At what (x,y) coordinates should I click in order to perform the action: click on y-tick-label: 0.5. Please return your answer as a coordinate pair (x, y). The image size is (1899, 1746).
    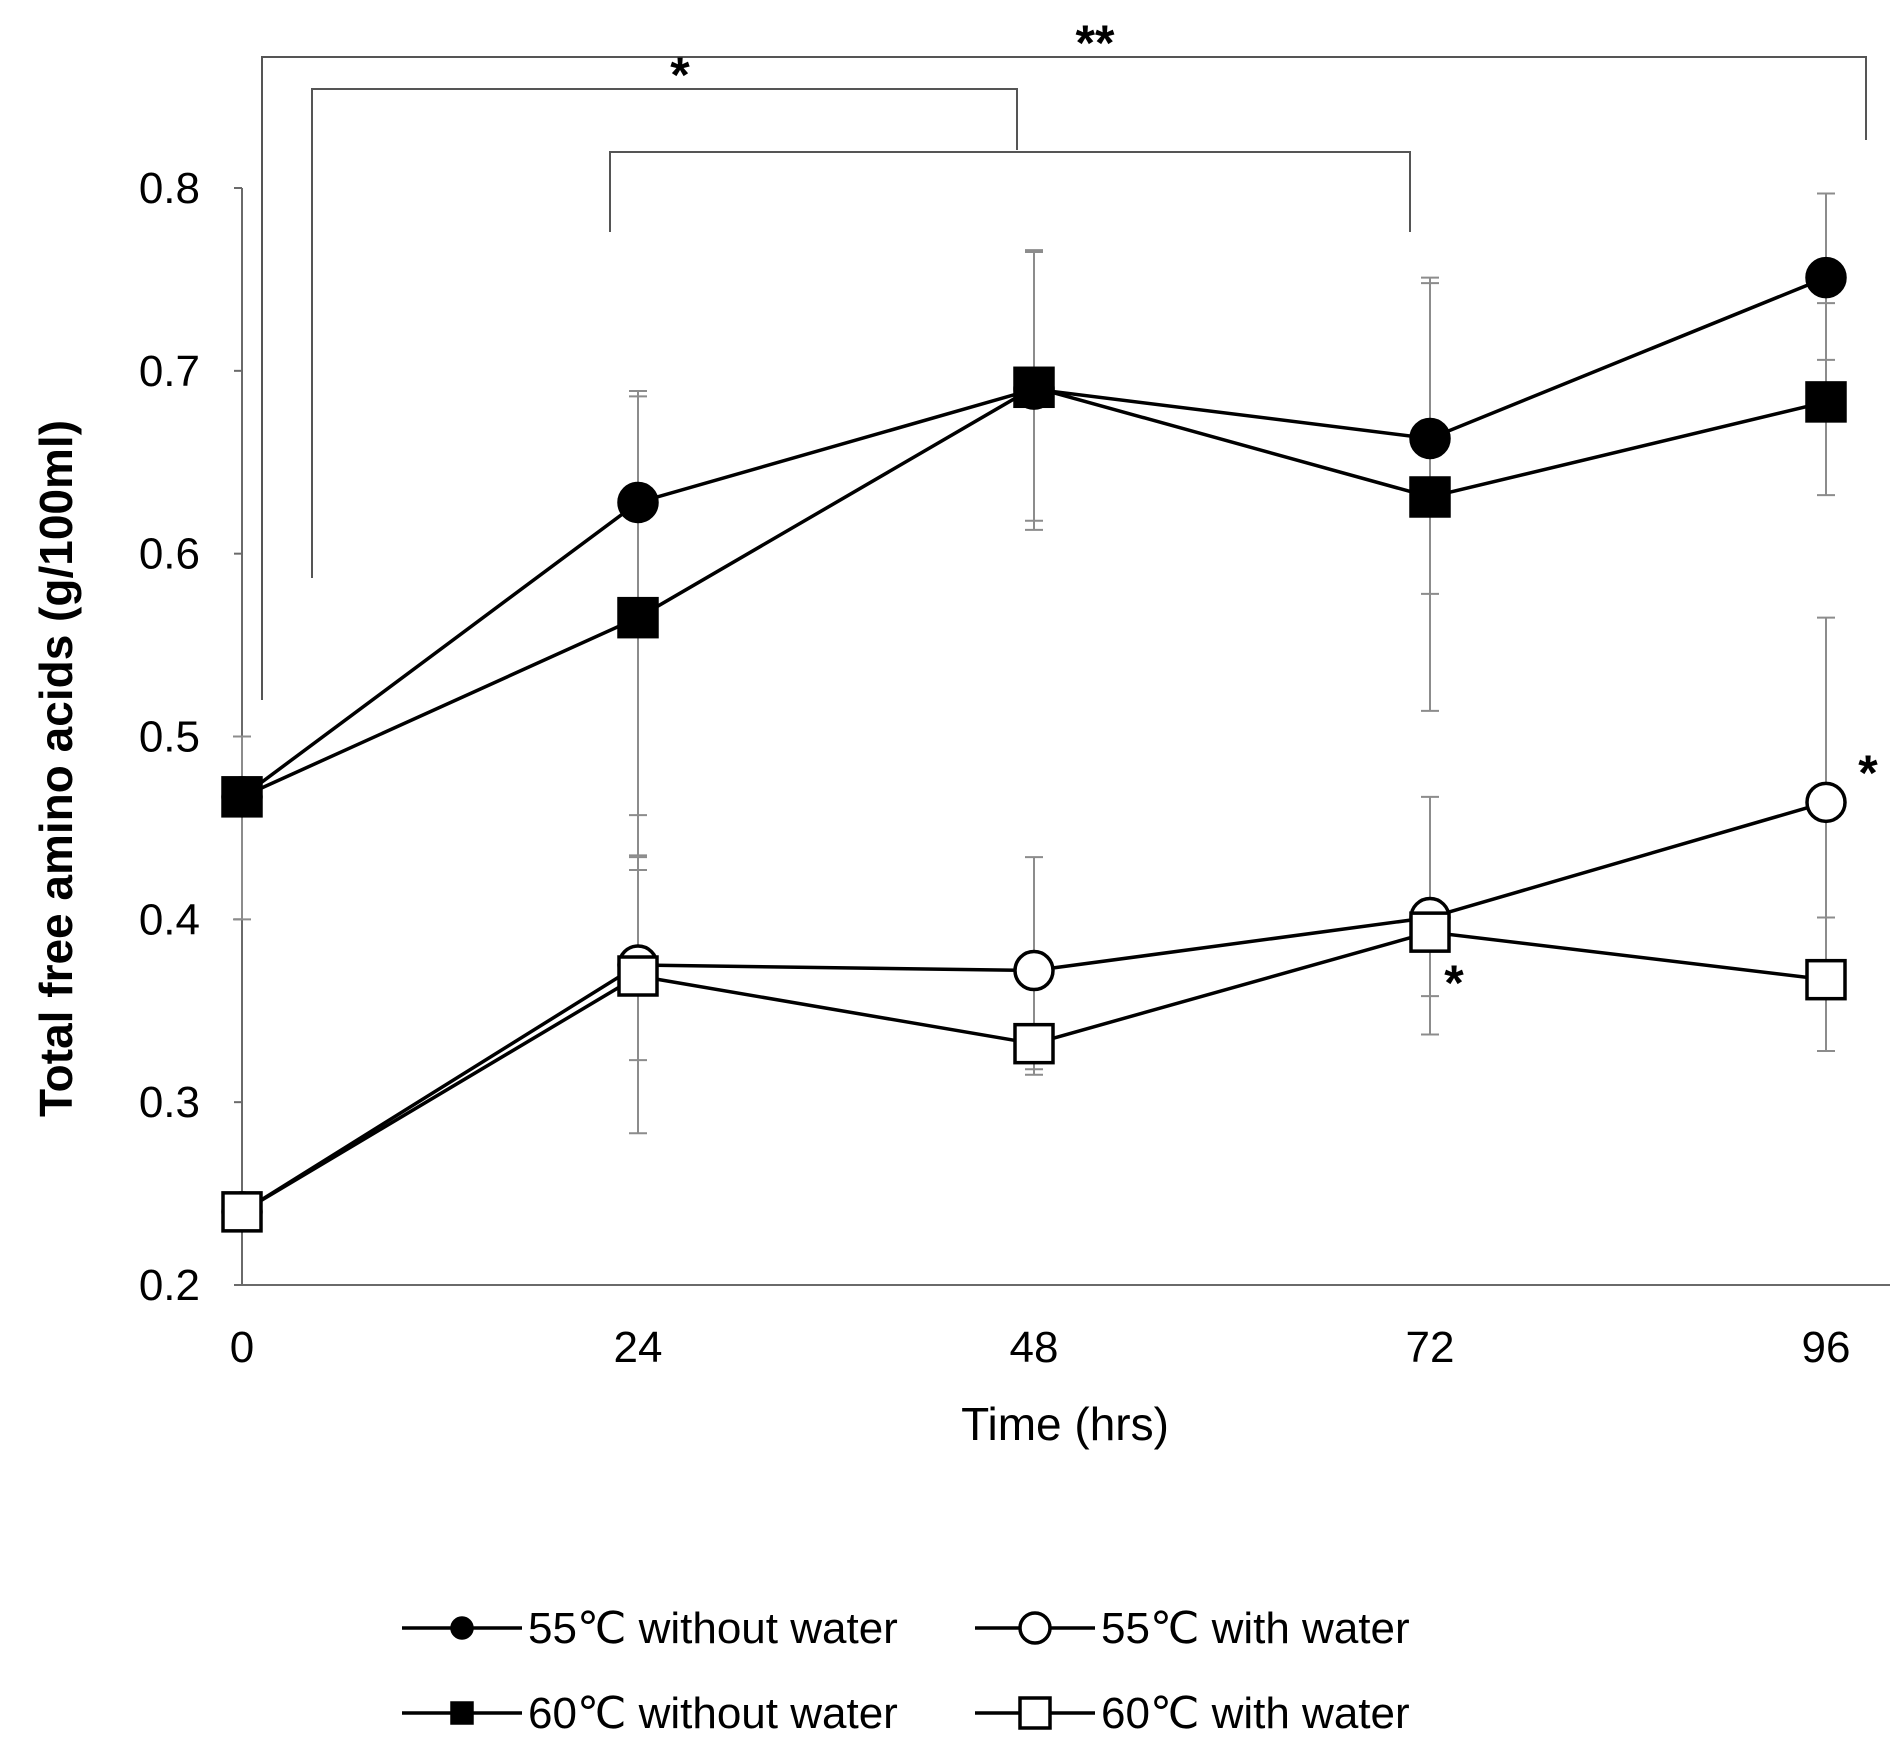
    Looking at the image, I should click on (169, 737).